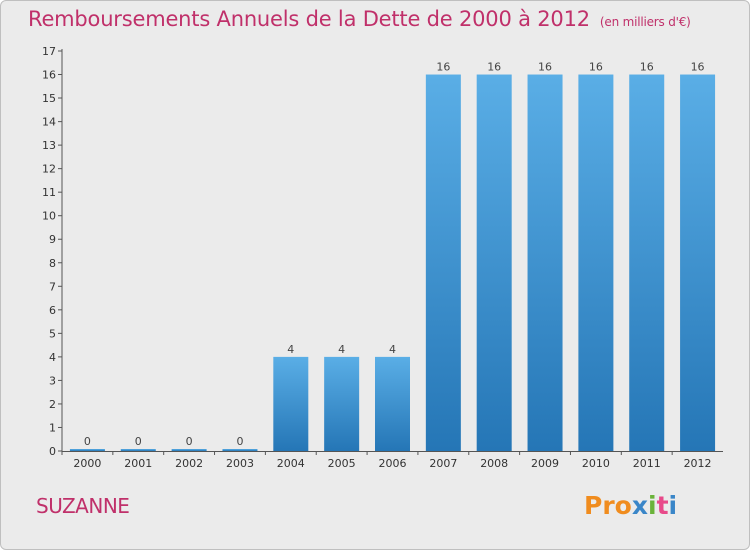 The height and width of the screenshot is (550, 750). Describe the element at coordinates (49, 169) in the screenshot. I see `y-tick-label: 12` at that location.